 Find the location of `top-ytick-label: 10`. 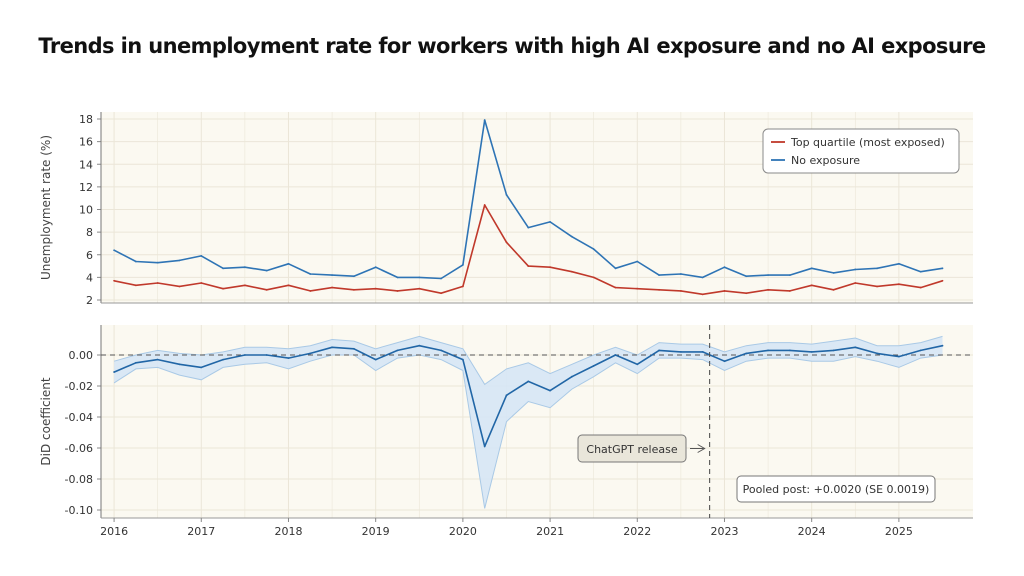

top-ytick-label: 10 is located at coordinates (86, 210).